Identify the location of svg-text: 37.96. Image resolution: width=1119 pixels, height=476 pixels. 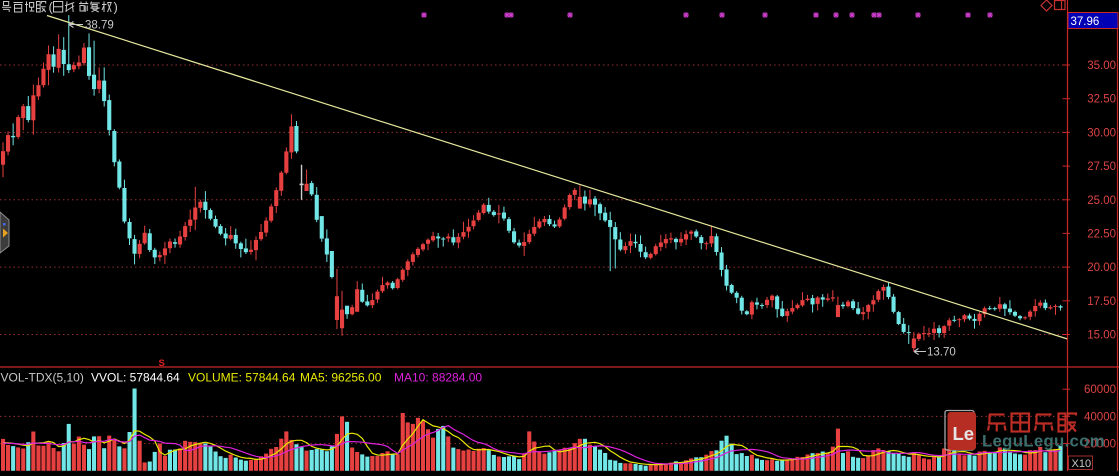
(1085, 22).